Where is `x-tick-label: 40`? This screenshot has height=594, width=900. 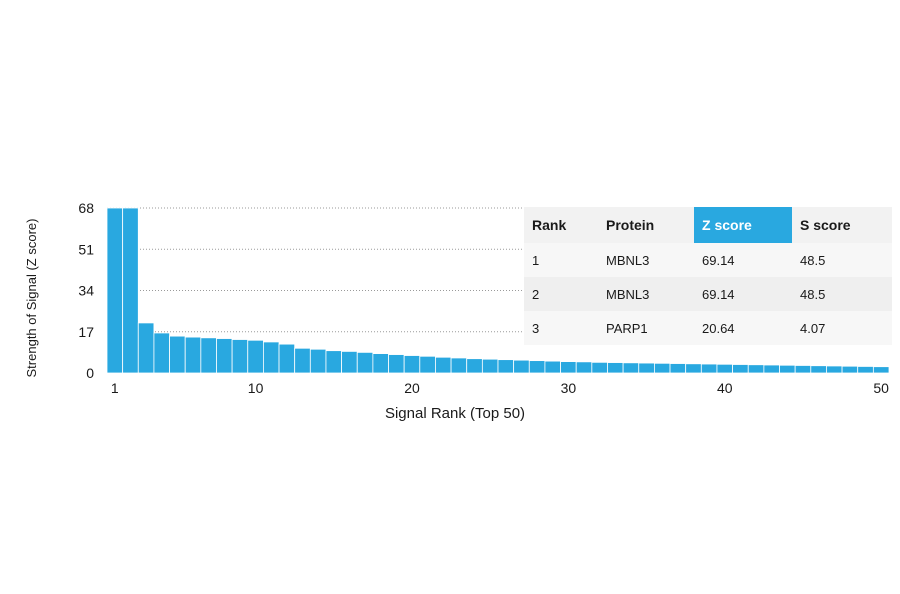
x-tick-label: 40 is located at coordinates (725, 388).